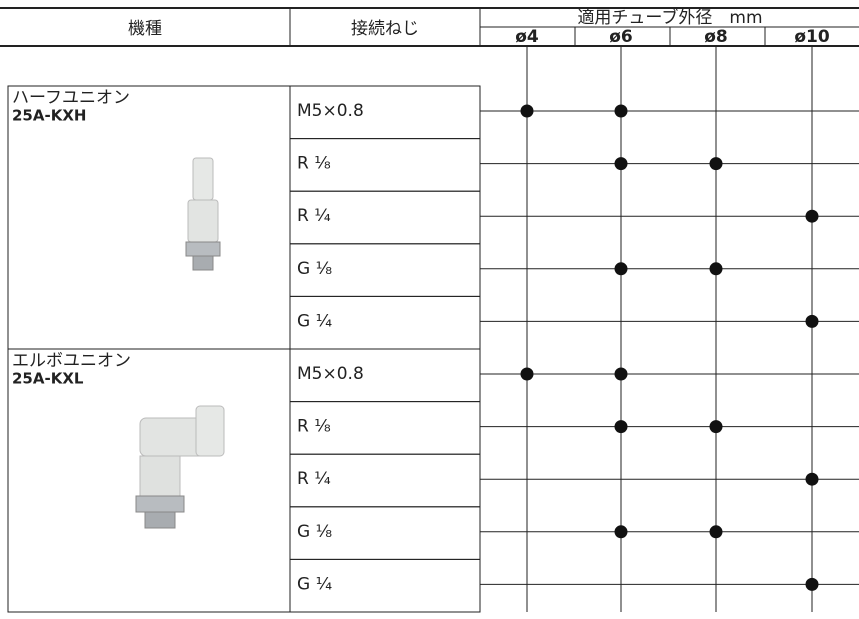  Describe the element at coordinates (527, 37) in the screenshot. I see `size-header: ø4` at that location.